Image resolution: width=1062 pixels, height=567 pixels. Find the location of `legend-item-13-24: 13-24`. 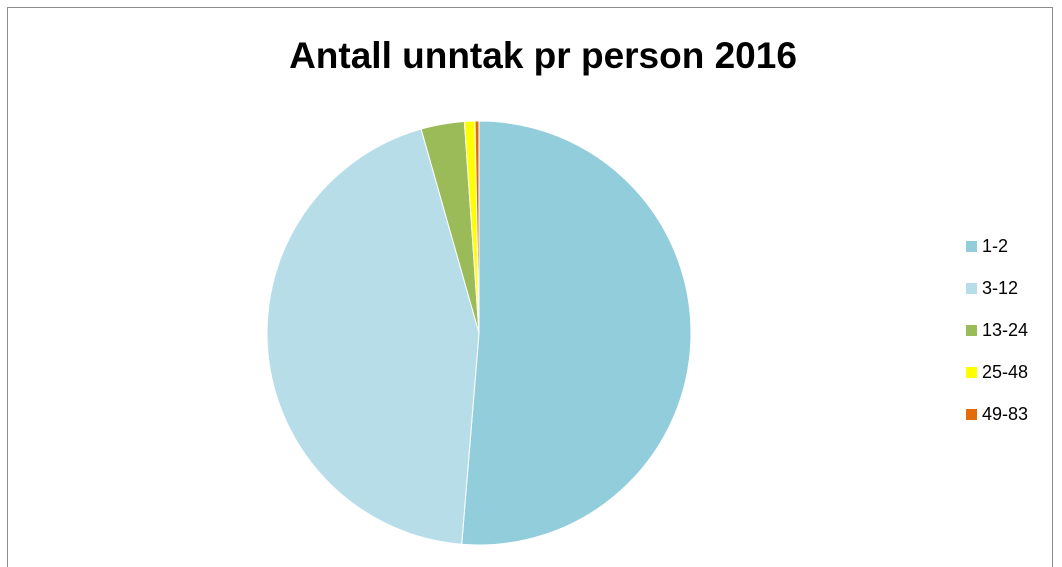

legend-item-13-24: 13-24 is located at coordinates (997, 330).